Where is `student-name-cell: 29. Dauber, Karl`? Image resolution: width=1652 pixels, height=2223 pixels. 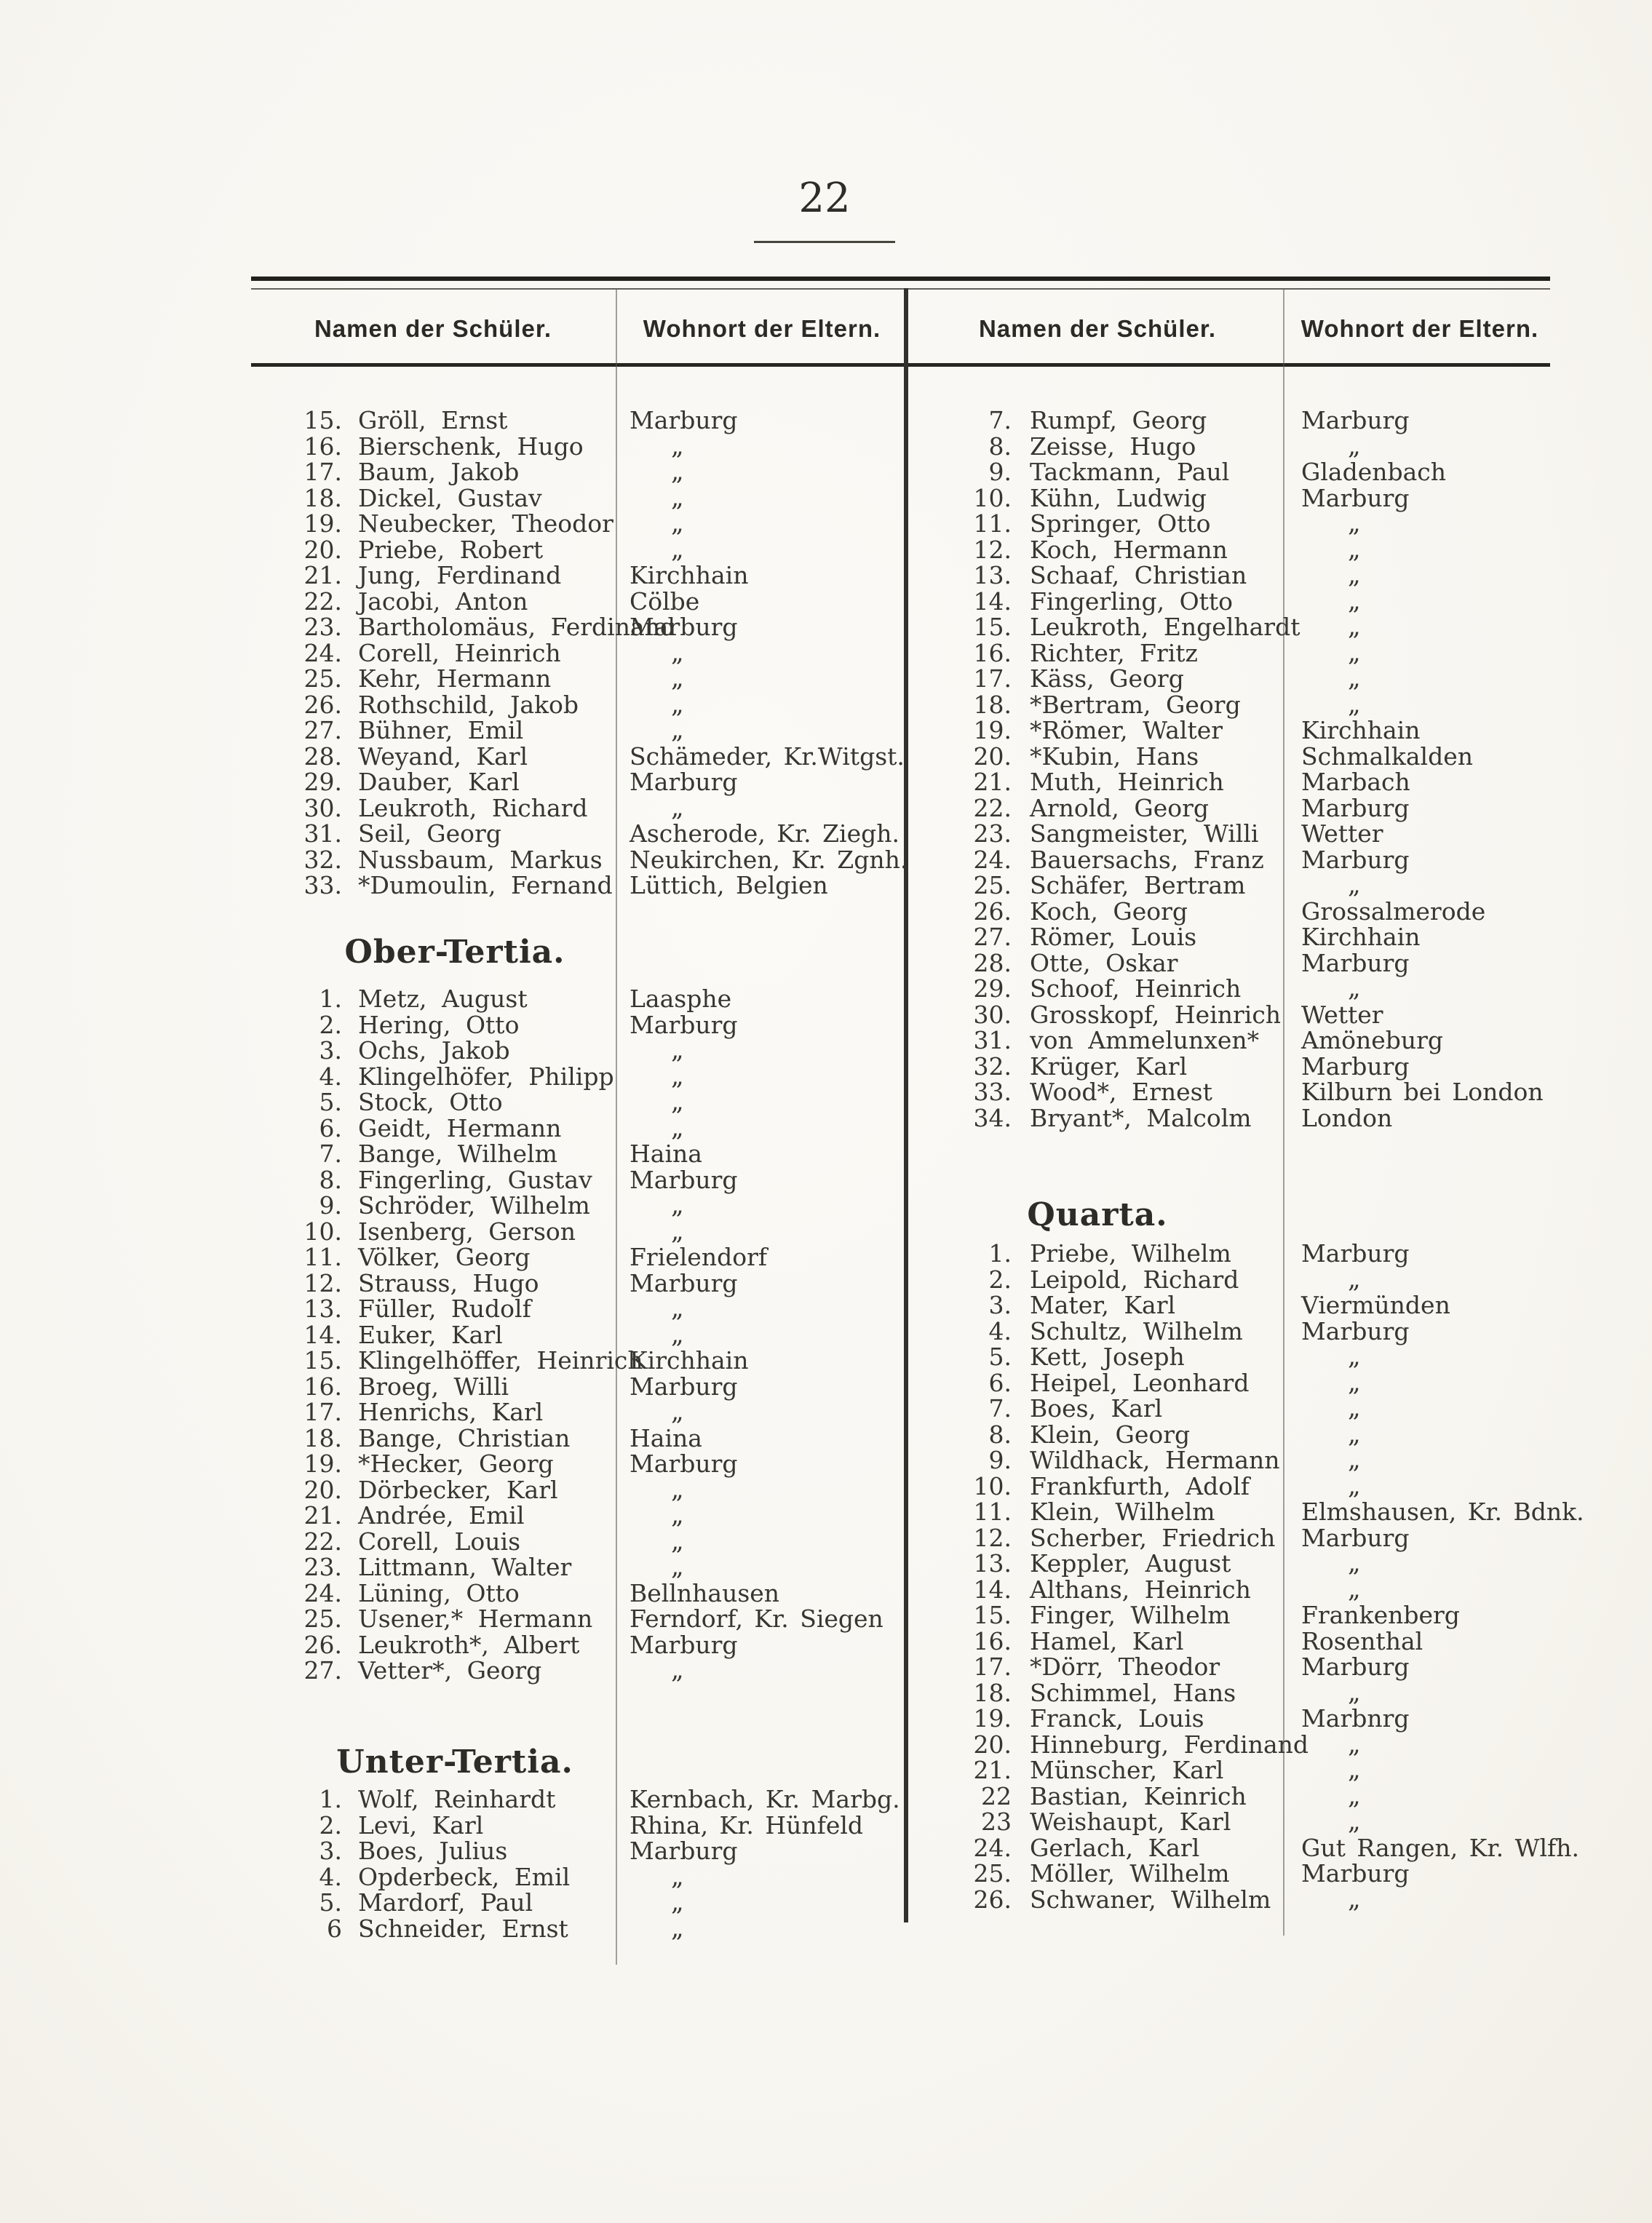 student-name-cell: 29. Dauber, Karl is located at coordinates (433, 782).